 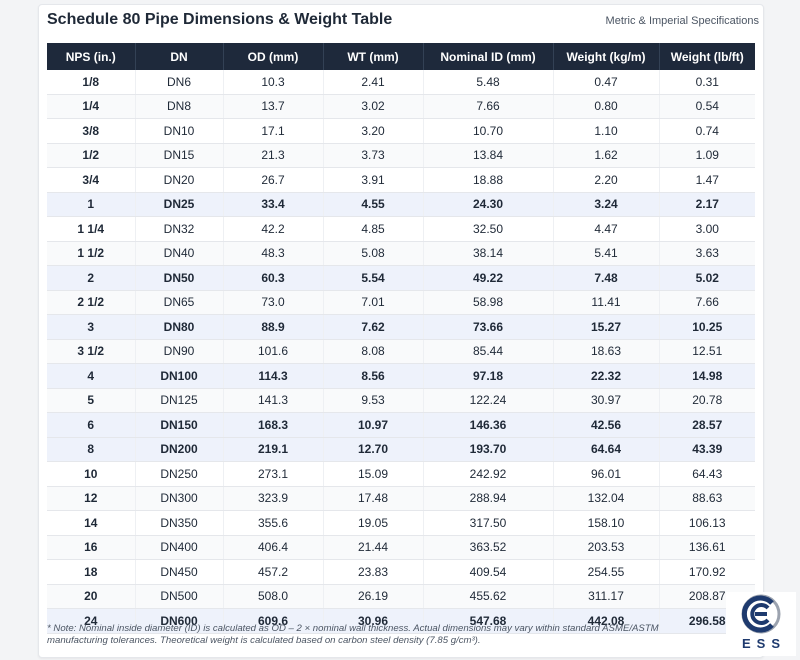 What do you see at coordinates (707, 351) in the screenshot?
I see `table-cell: 12.51` at bounding box center [707, 351].